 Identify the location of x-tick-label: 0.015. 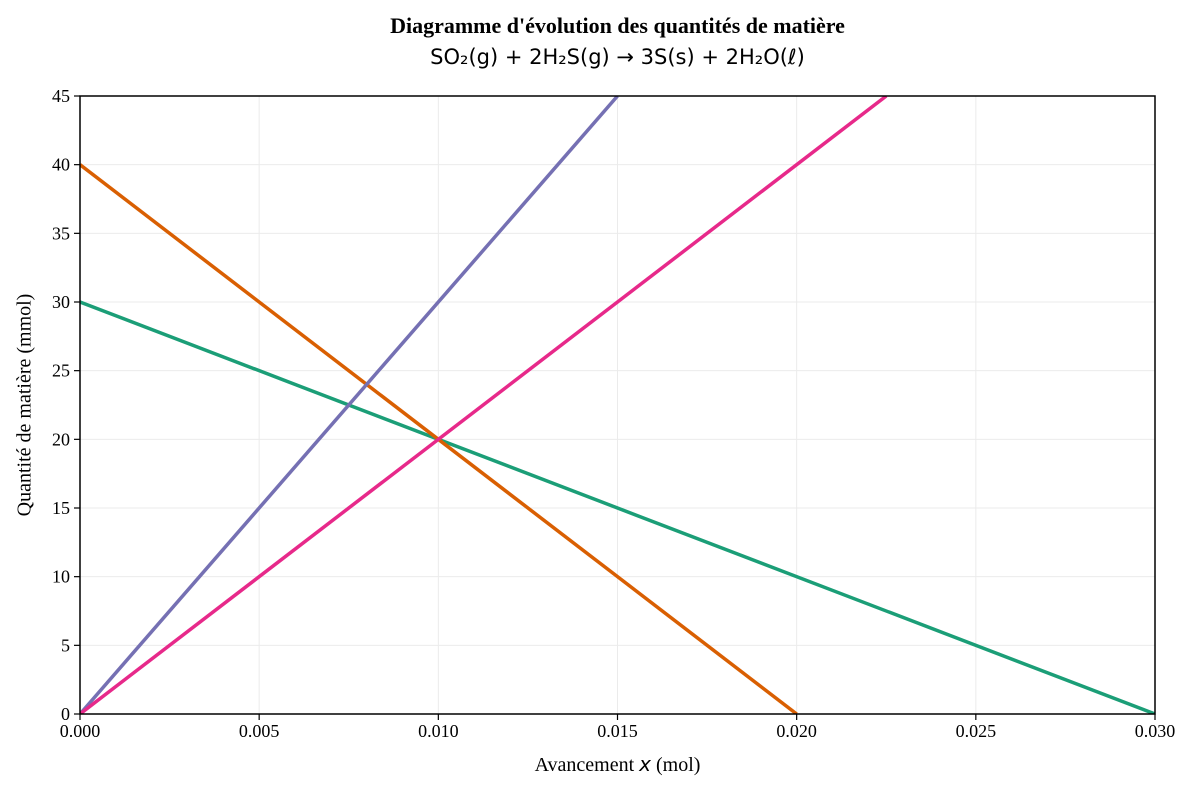
(617, 731).